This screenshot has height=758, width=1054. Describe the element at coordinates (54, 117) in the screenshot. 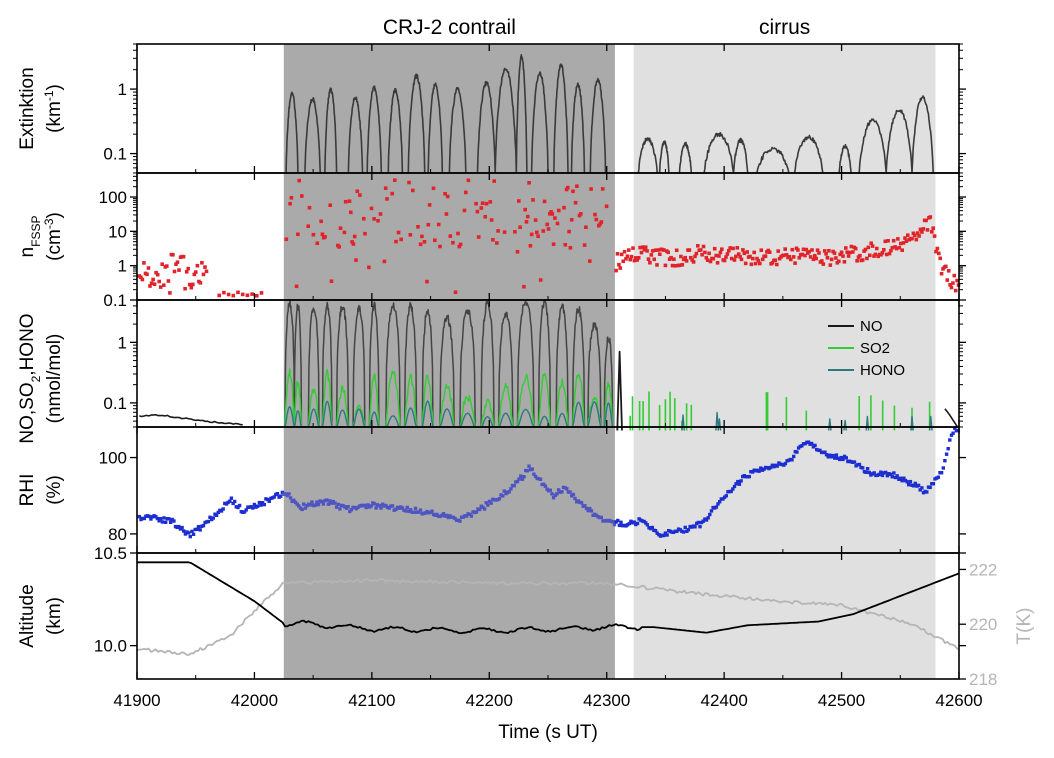

I see `y-label-part: (km` at that location.